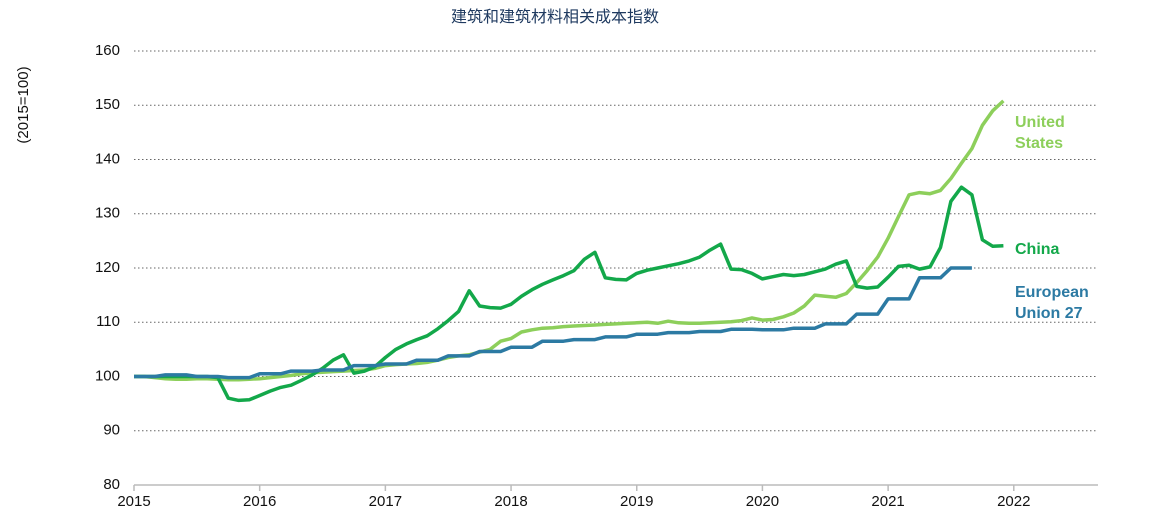 The height and width of the screenshot is (517, 1149). Describe the element at coordinates (108, 321) in the screenshot. I see `y-tick-label: 110` at that location.